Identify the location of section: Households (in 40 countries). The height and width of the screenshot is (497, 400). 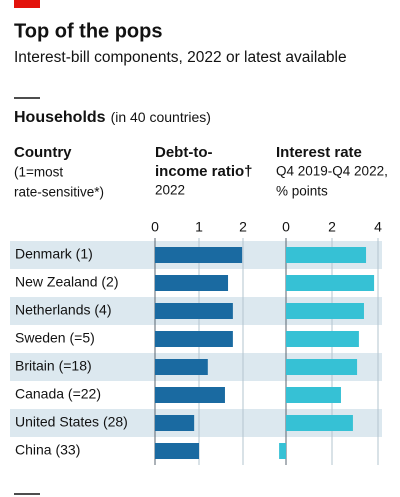
(112, 118).